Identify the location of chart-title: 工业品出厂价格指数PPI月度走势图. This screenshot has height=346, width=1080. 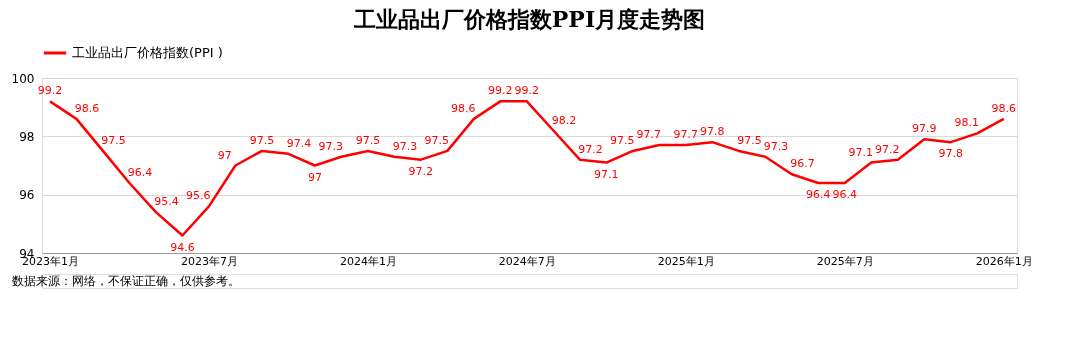
(529, 19).